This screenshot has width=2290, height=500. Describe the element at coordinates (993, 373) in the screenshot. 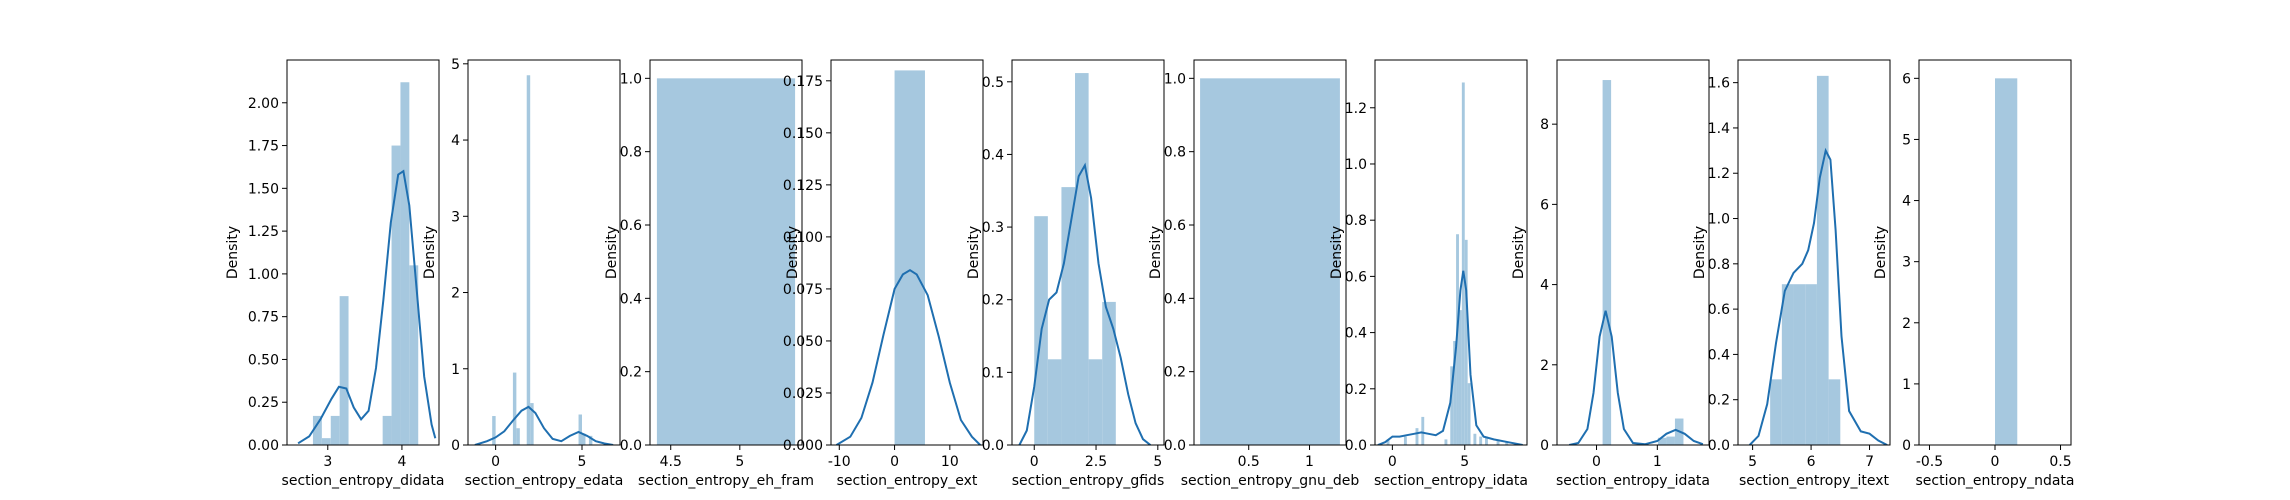

I see `y-tick-label: 0.1` at that location.